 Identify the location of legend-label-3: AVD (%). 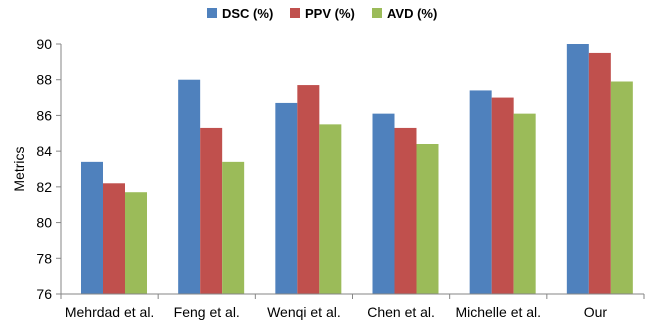
(412, 13).